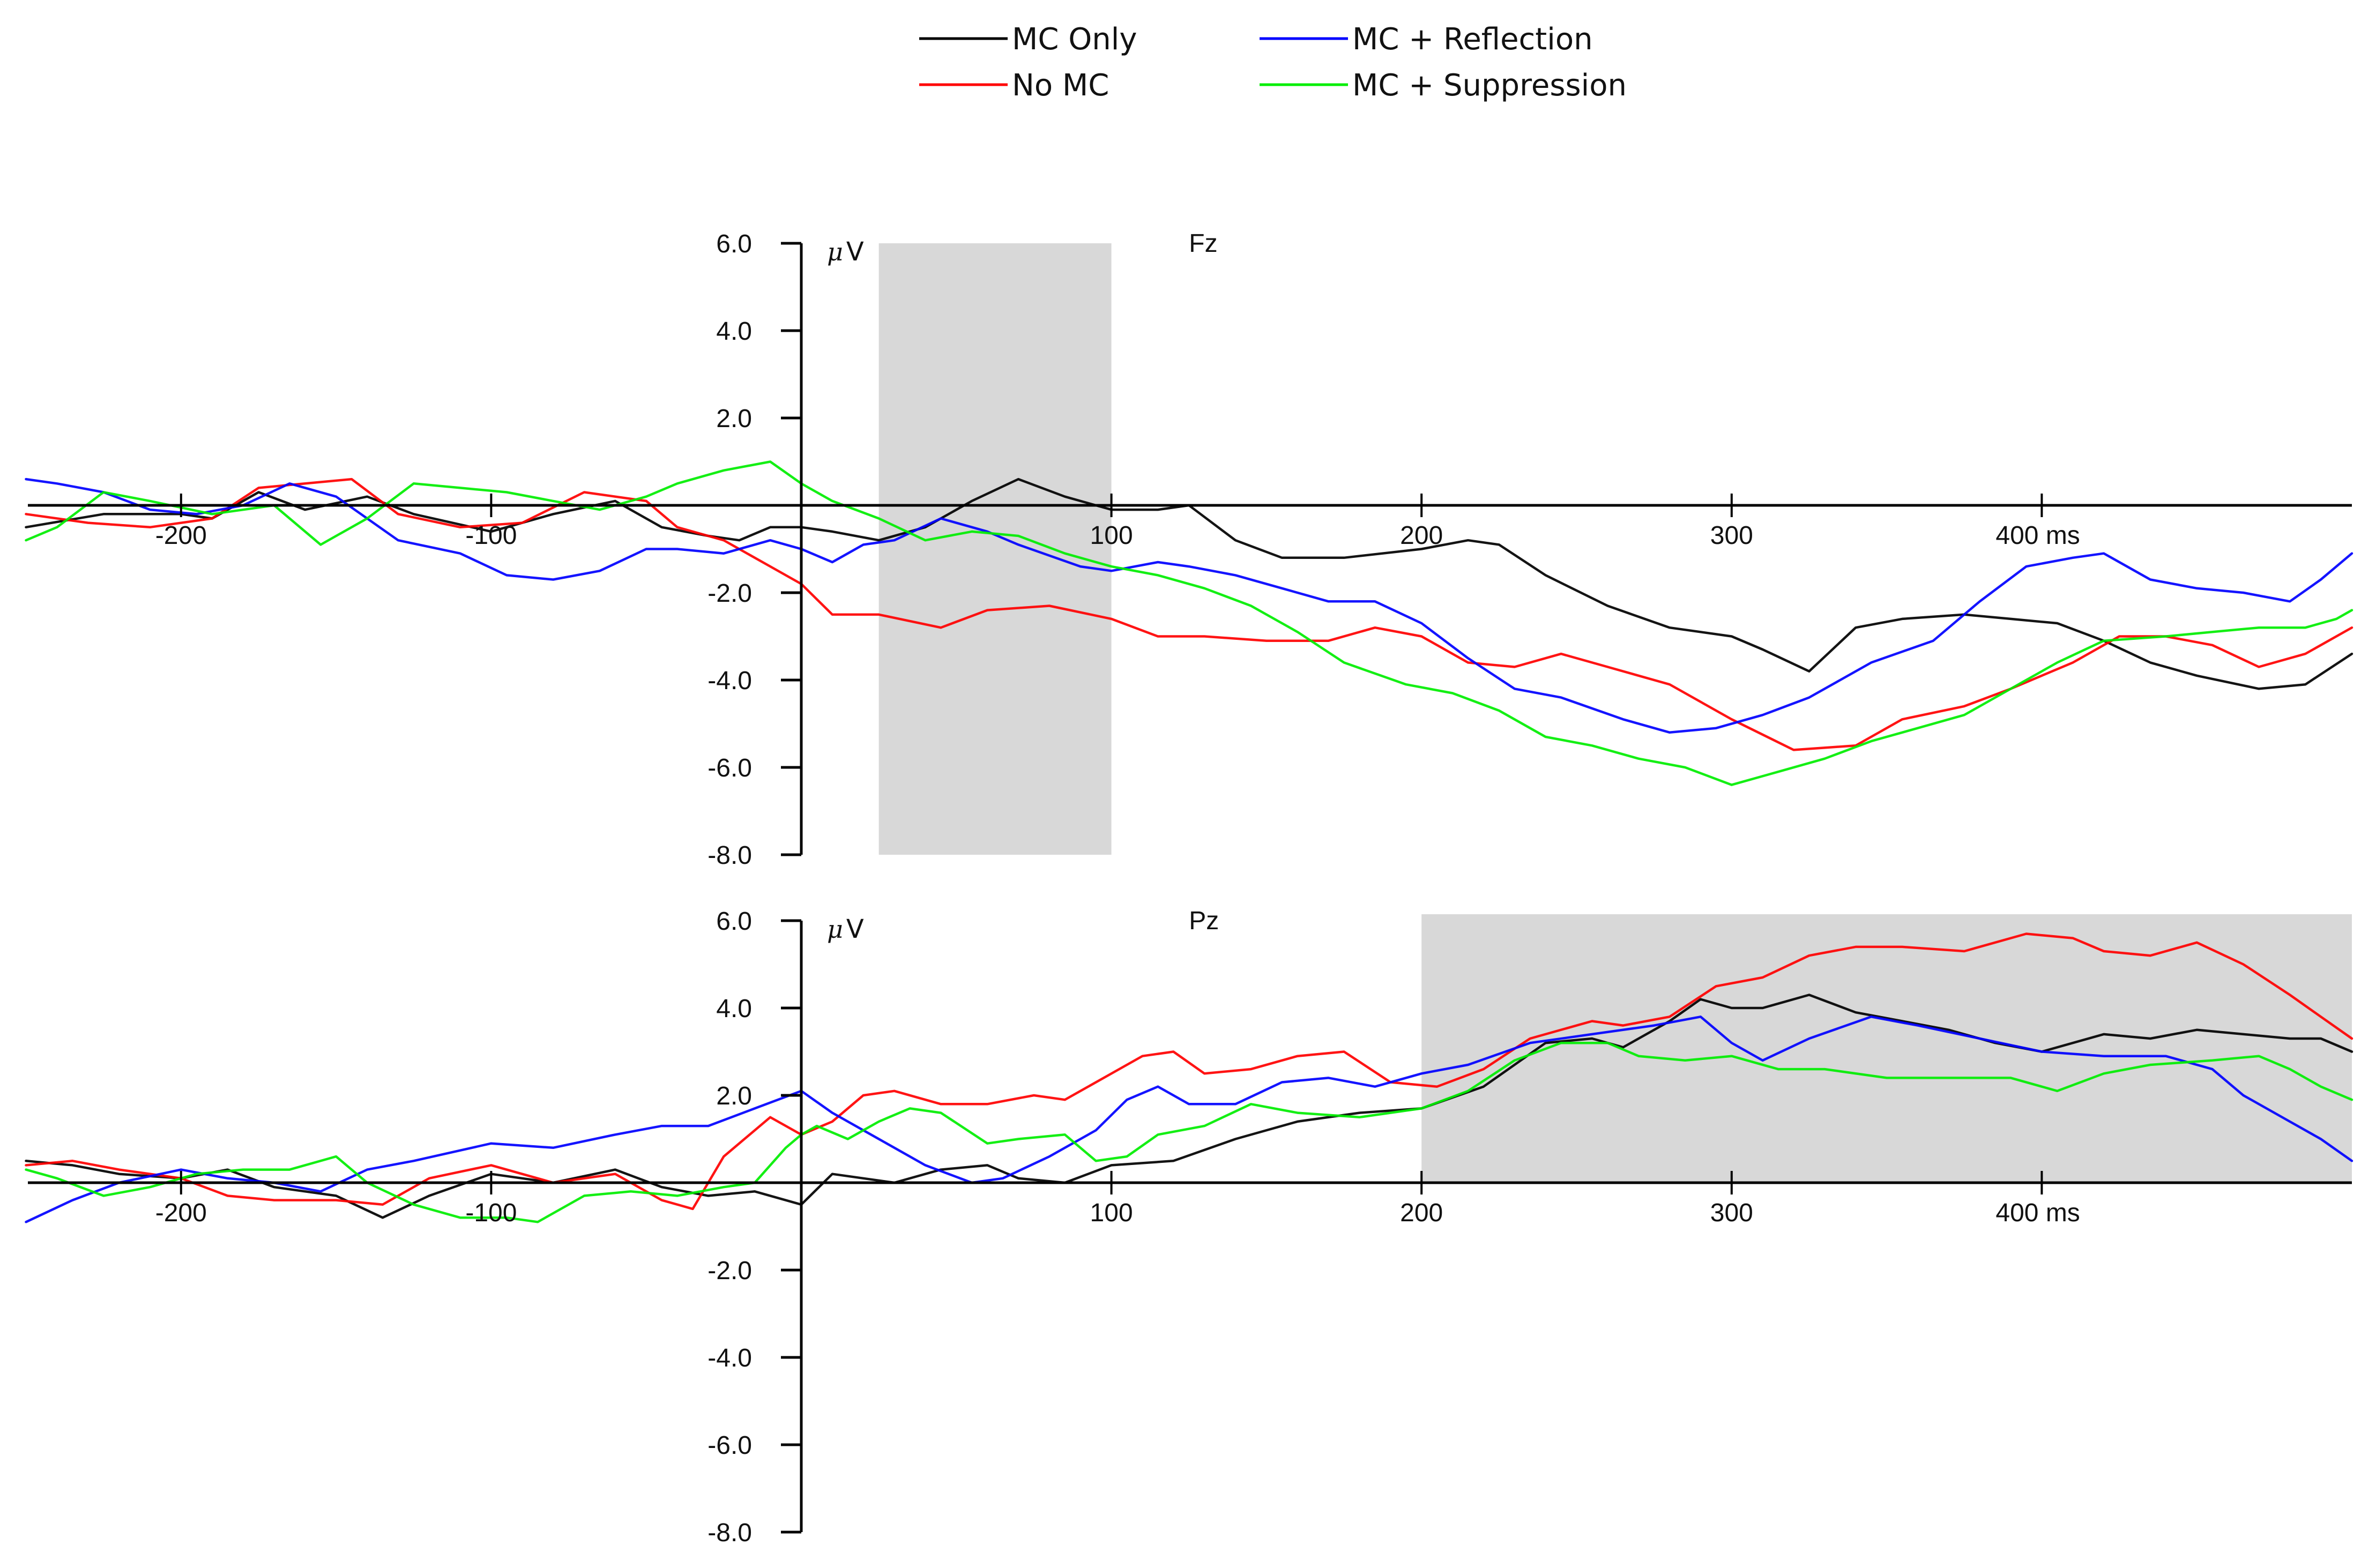 This screenshot has height=1568, width=2376. Describe the element at coordinates (729, 768) in the screenshot. I see `fz-y-tick-label: -6.0` at that location.